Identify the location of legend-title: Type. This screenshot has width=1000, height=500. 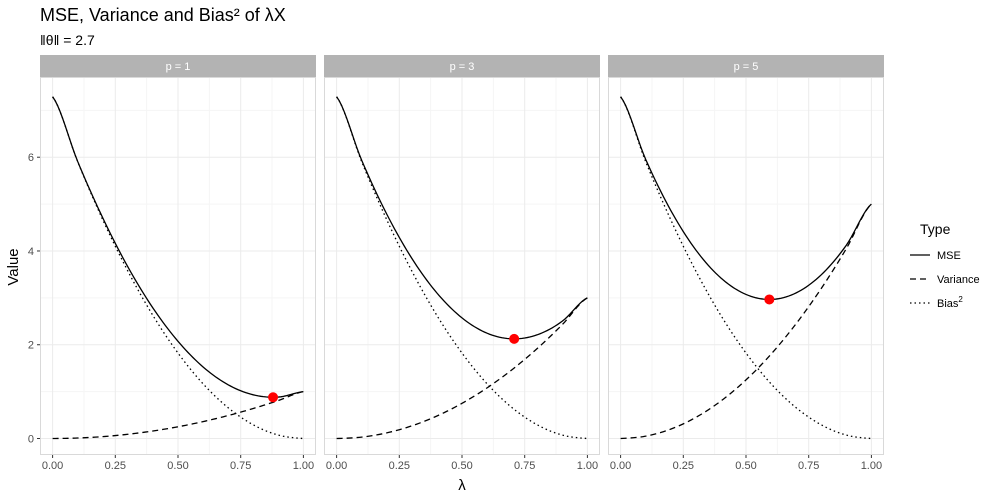
(935, 229).